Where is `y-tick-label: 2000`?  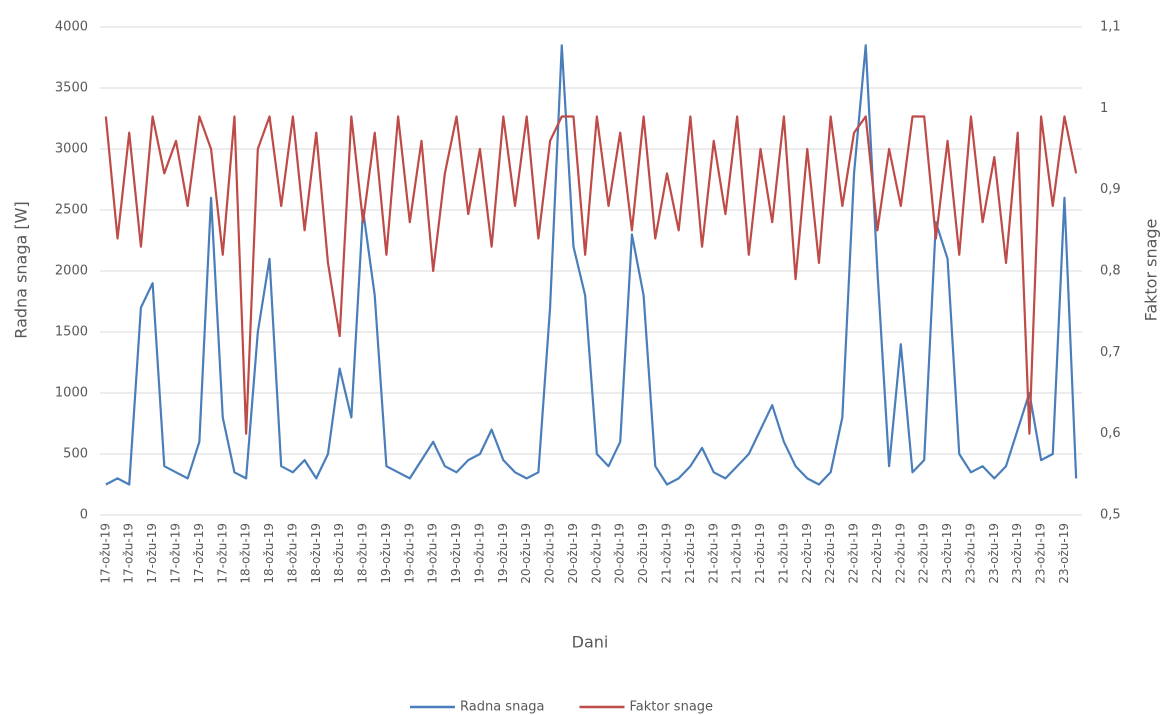
y-tick-label: 2000 is located at coordinates (71, 271).